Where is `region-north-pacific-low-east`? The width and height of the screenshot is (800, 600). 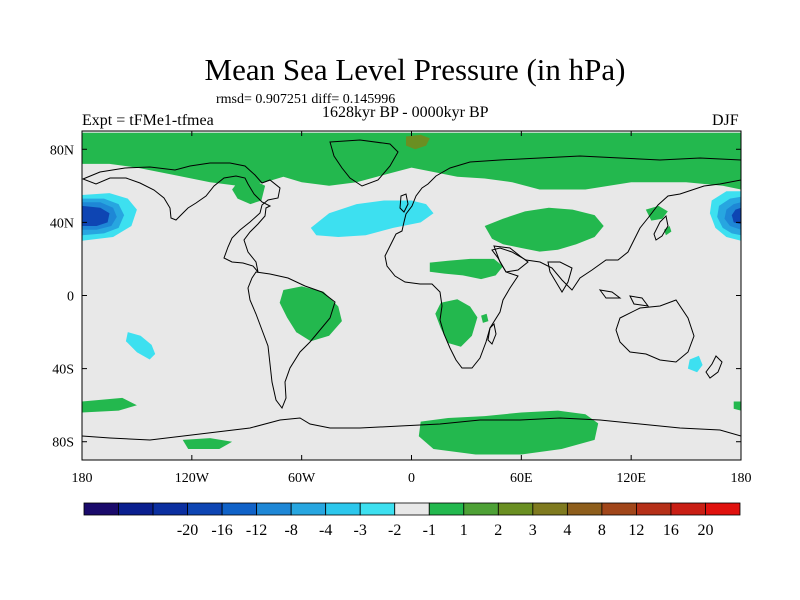
region-north-pacific-low-east is located at coordinates (736, 216).